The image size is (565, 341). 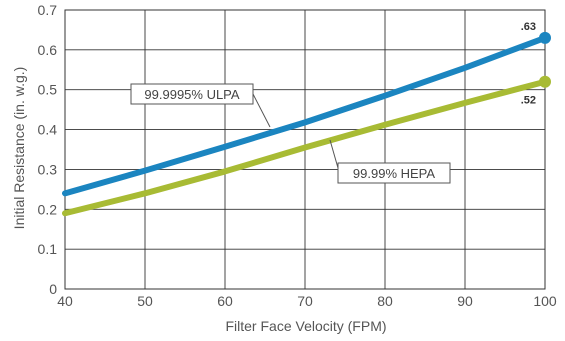 I want to click on annotation-callout-hepa: 99.99% HEPA, so click(x=390, y=161).